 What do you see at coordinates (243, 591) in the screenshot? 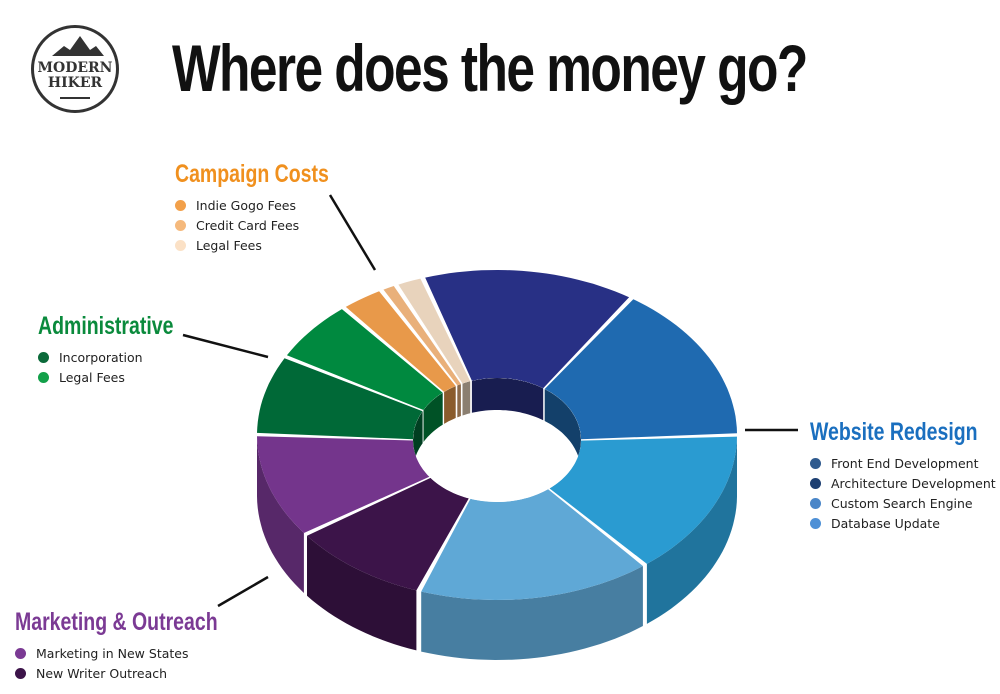
I see `leader-line-marketing` at bounding box center [243, 591].